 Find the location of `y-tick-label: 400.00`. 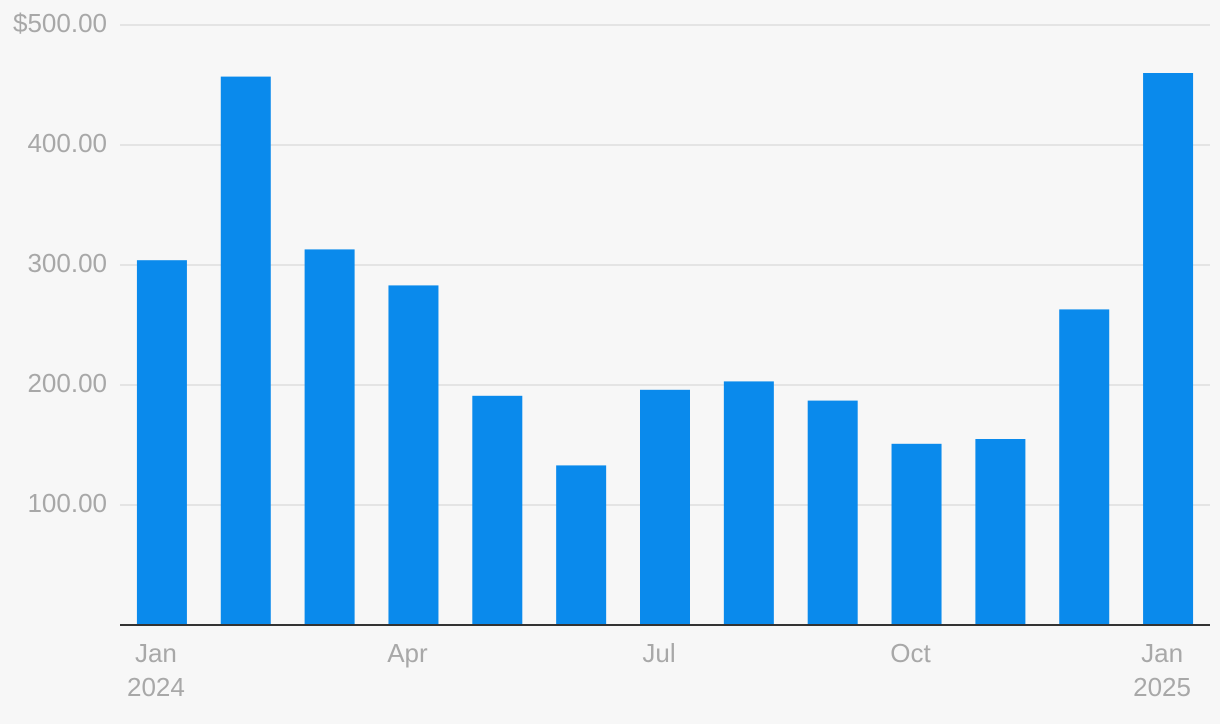

y-tick-label: 400.00 is located at coordinates (67, 143).